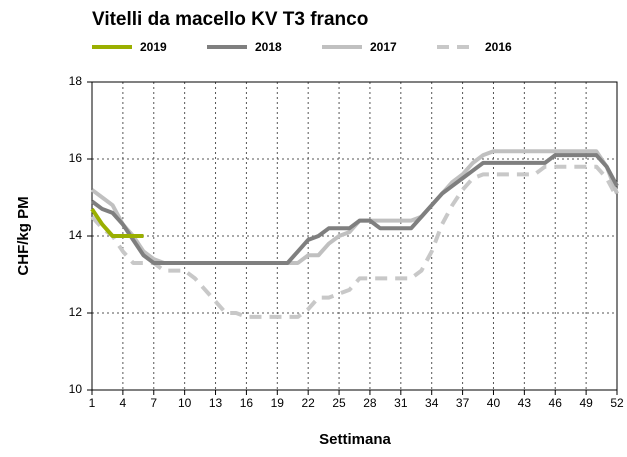 The image size is (627, 457). Describe the element at coordinates (76, 235) in the screenshot. I see `y-tick-label: 14` at that location.